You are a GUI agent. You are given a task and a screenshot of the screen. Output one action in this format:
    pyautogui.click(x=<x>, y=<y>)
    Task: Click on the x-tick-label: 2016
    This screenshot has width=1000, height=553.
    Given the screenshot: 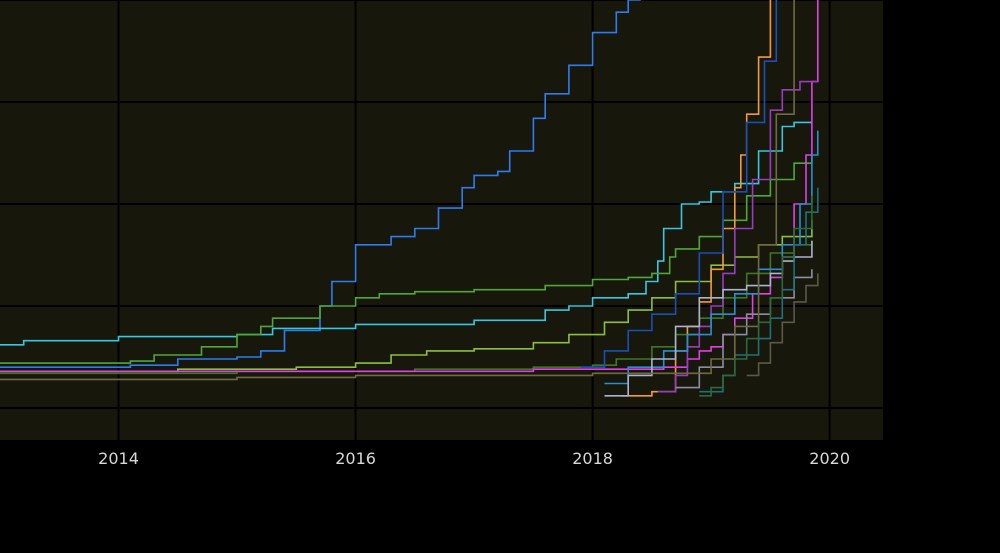 What is the action you would take?
    pyautogui.click(x=355, y=458)
    